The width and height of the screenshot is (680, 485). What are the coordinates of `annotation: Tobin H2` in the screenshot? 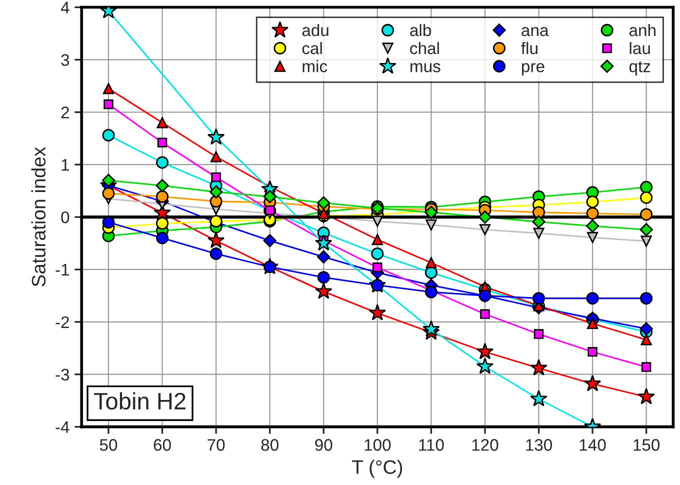 It's located at (140, 401).